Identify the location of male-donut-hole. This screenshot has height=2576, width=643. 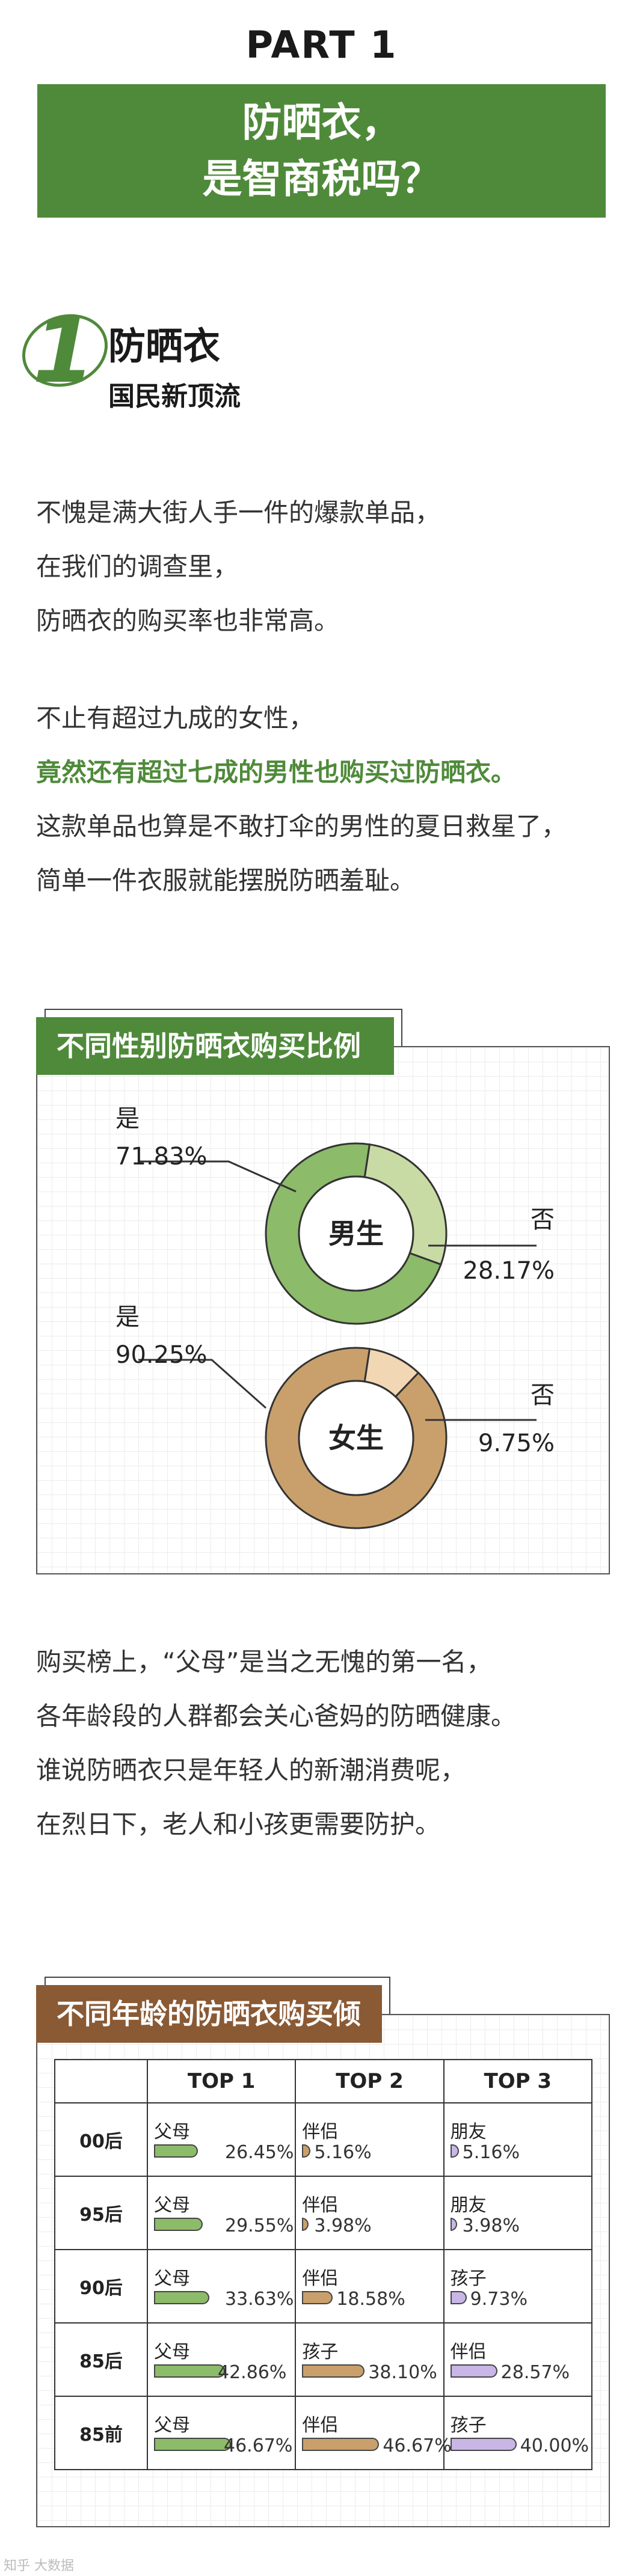
(356, 1233).